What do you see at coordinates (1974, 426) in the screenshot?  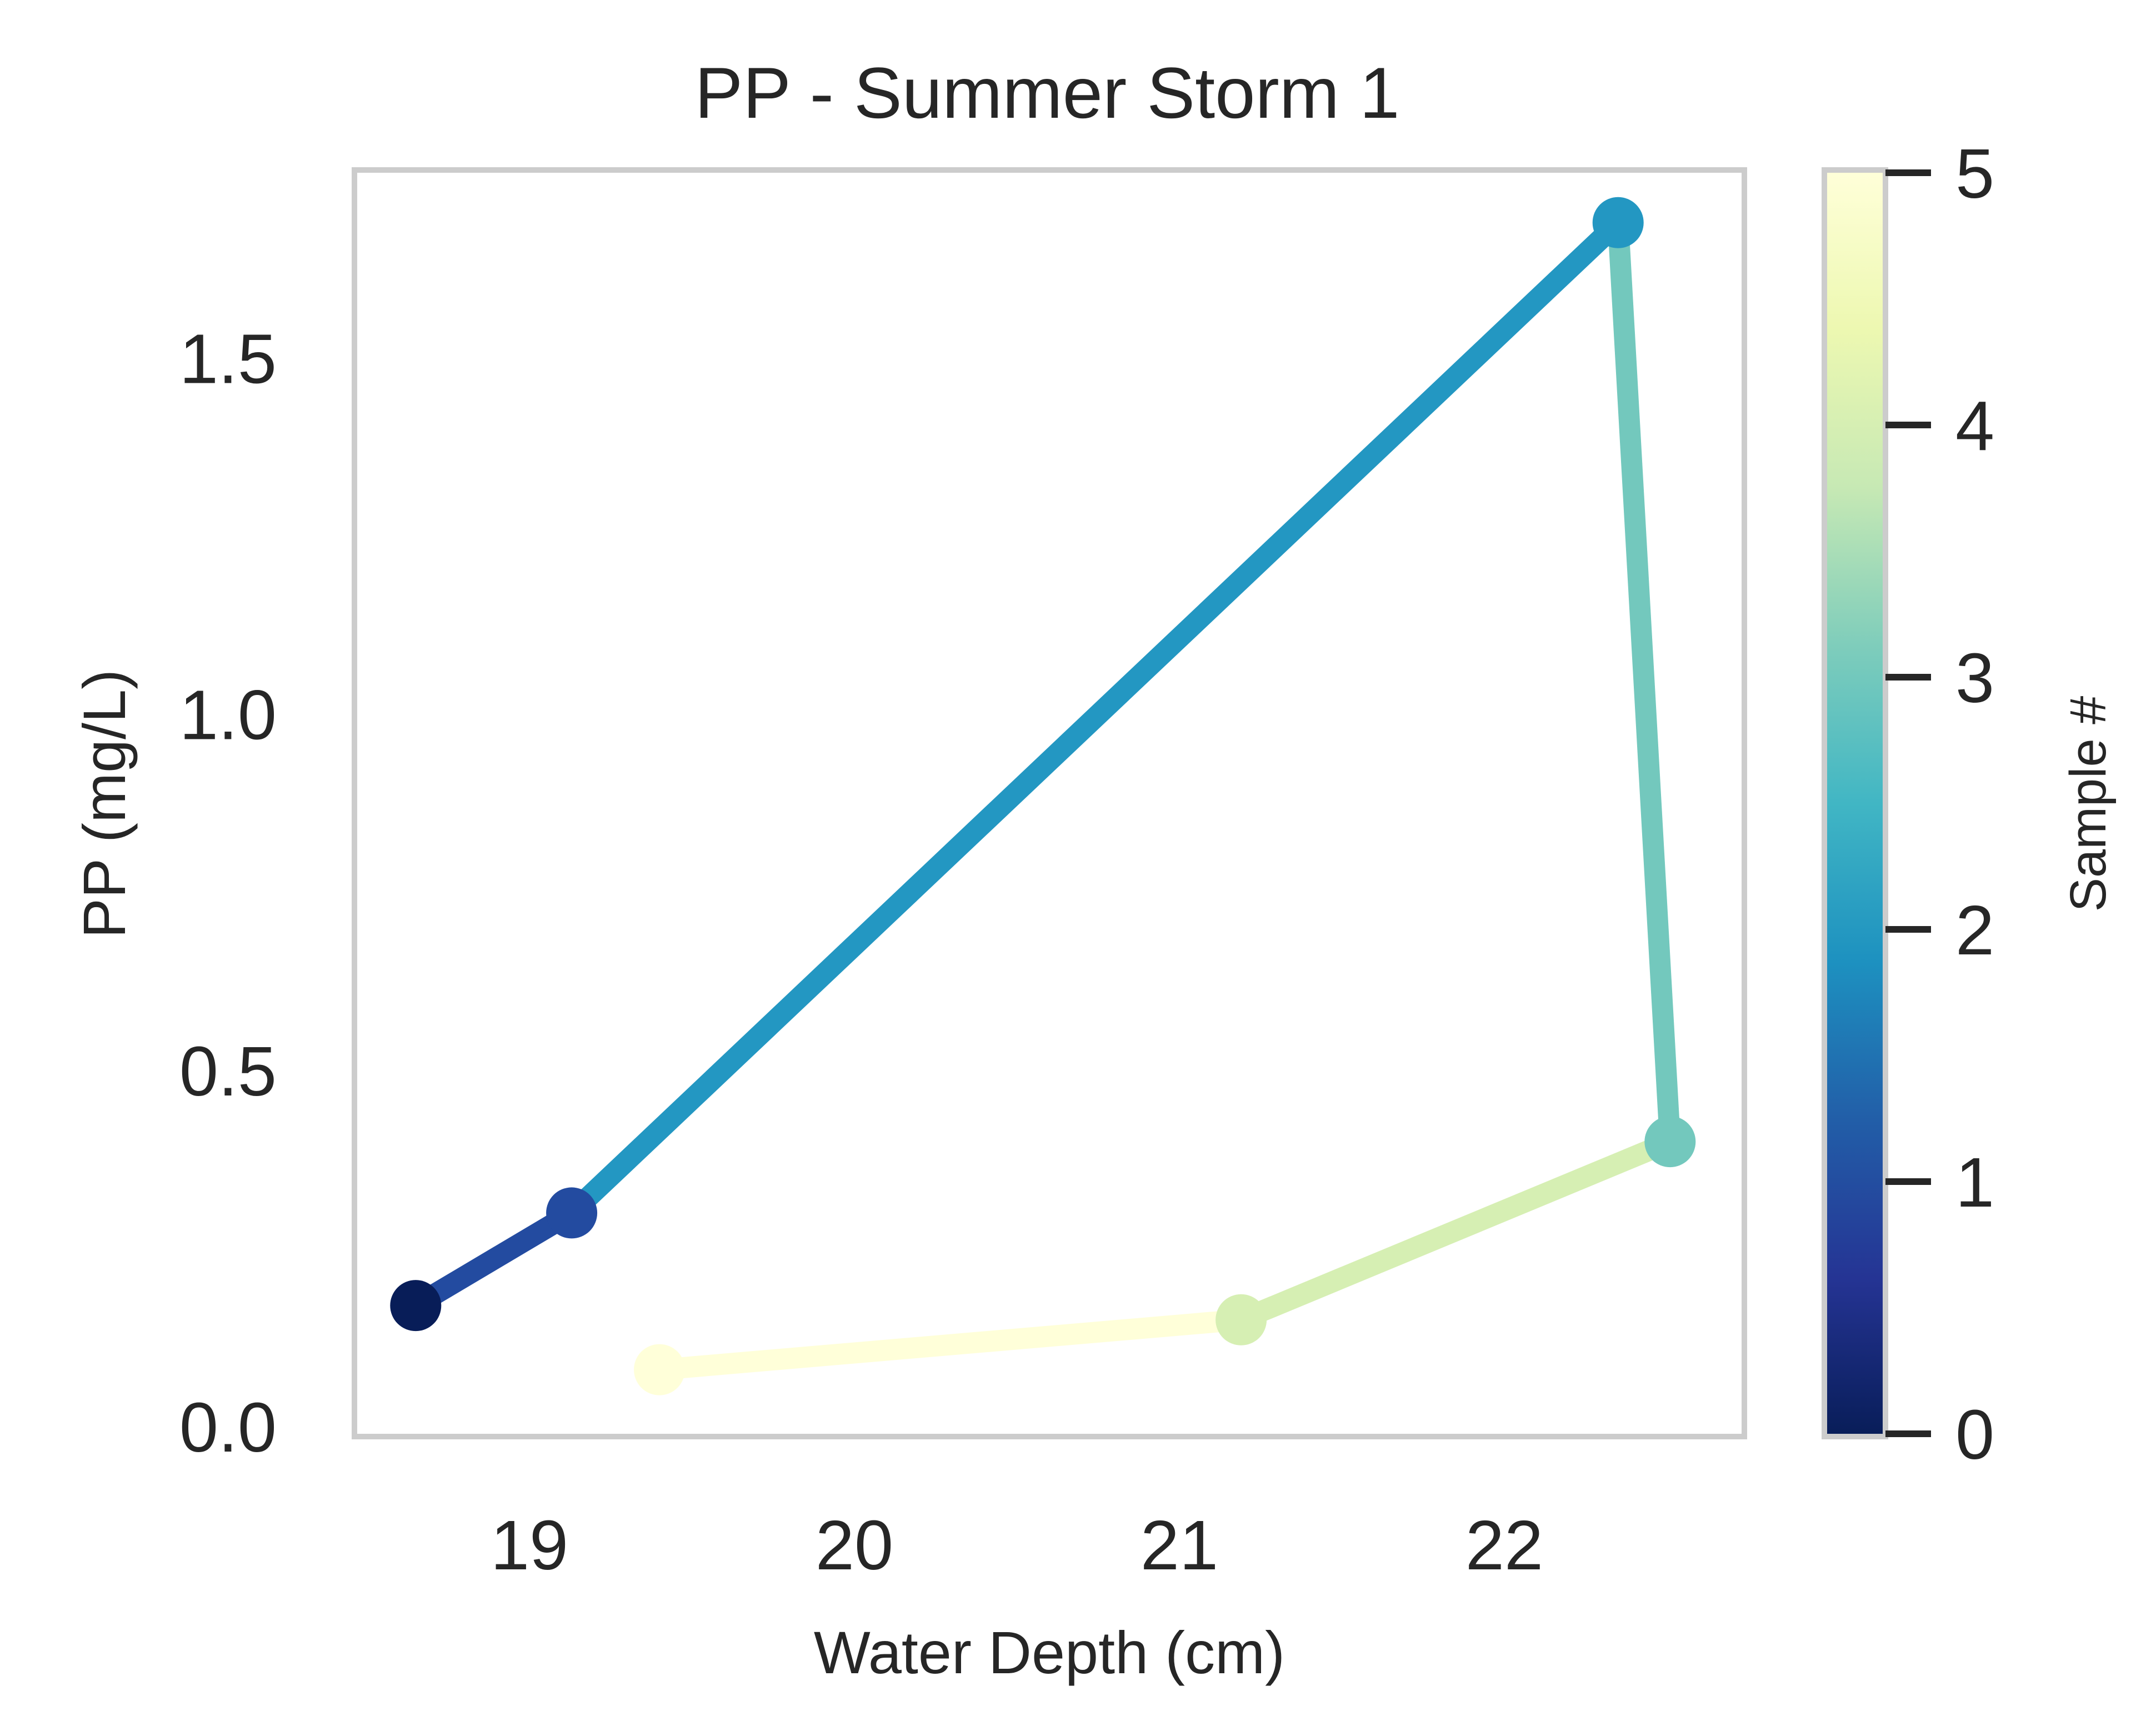 I see `colorbar-tick-label: 4` at bounding box center [1974, 426].